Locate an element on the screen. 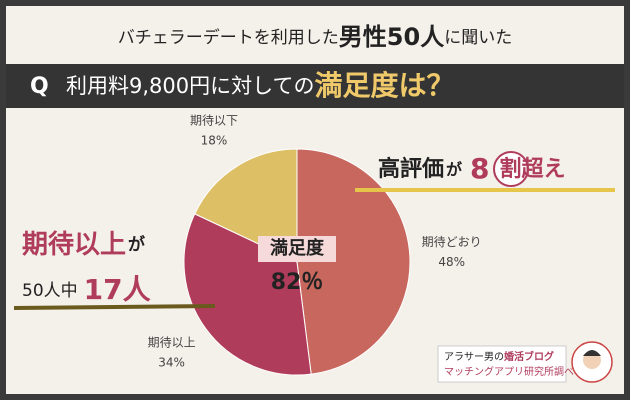 The width and height of the screenshot is (630, 404). underline is located at coordinates (114, 307).